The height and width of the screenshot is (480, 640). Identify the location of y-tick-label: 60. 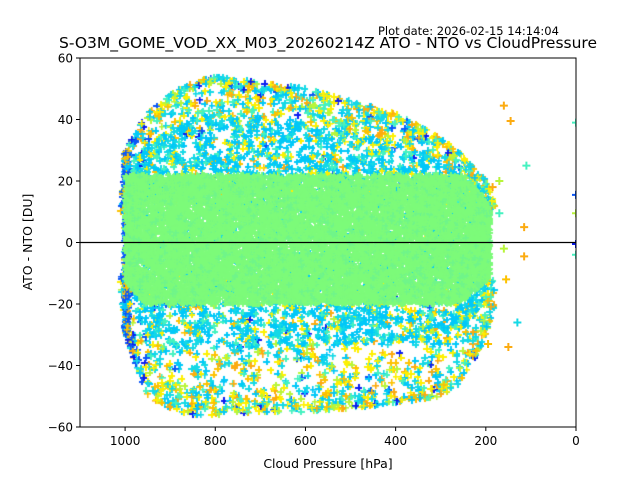
(65, 59).